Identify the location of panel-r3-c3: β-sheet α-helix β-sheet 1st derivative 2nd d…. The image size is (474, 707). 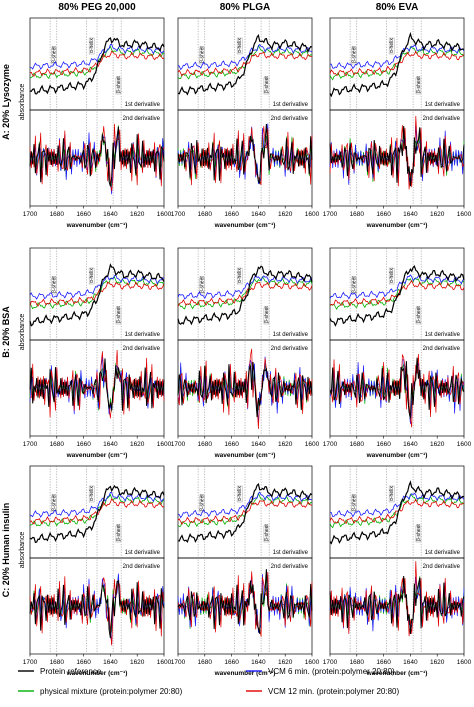
(397, 571).